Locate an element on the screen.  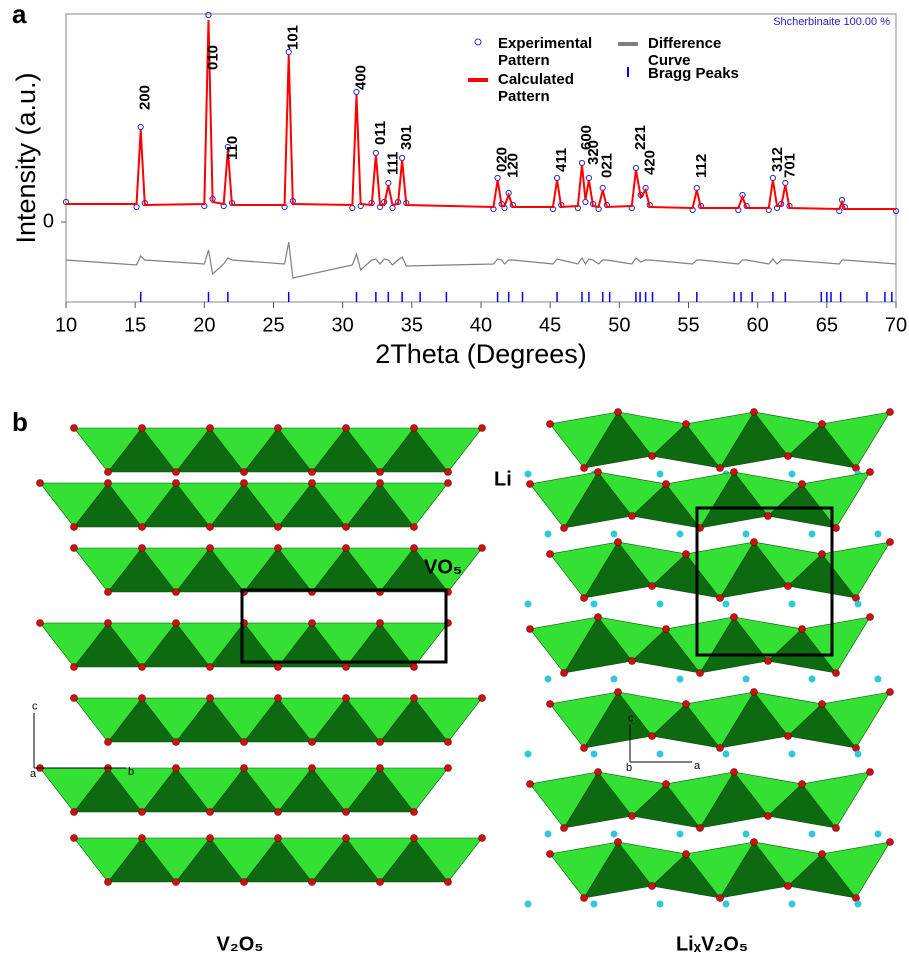
peak-label: 112 is located at coordinates (701, 166).